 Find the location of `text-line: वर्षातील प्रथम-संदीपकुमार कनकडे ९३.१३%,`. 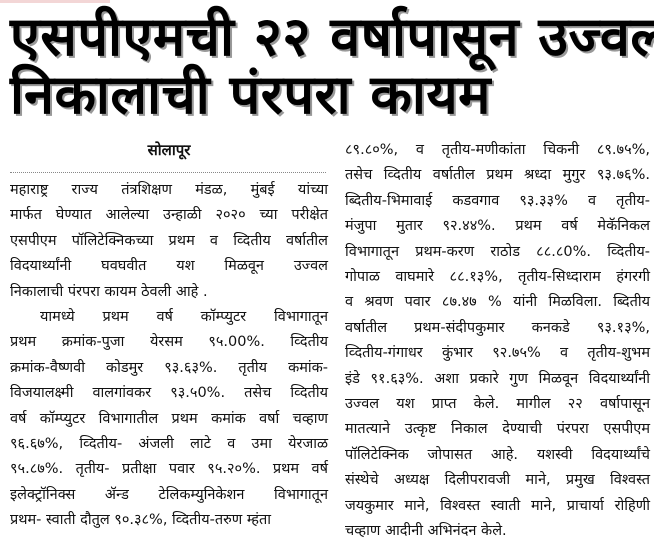

text-line: वर्षातील प्रथम-संदीपकुमार कनकडे ९३.१३%, is located at coordinates (497, 327).